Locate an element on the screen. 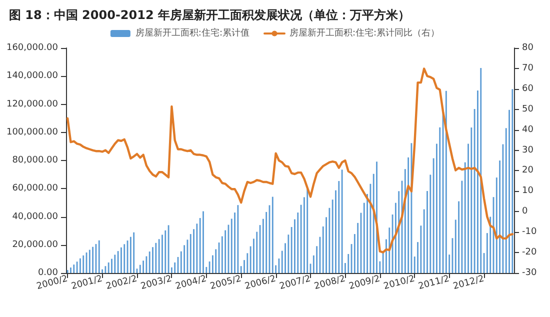  y-tick-label: 160,000.00 is located at coordinates (32, 48).